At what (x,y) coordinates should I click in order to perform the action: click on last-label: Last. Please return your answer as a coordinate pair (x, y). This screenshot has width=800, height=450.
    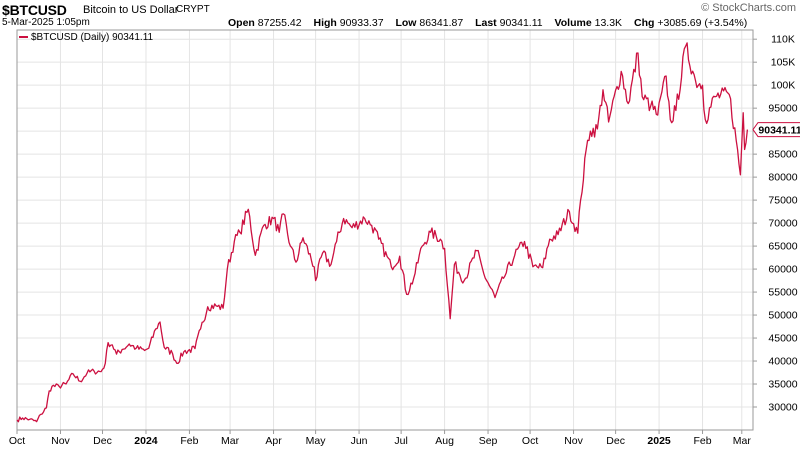
    Looking at the image, I should click on (486, 23).